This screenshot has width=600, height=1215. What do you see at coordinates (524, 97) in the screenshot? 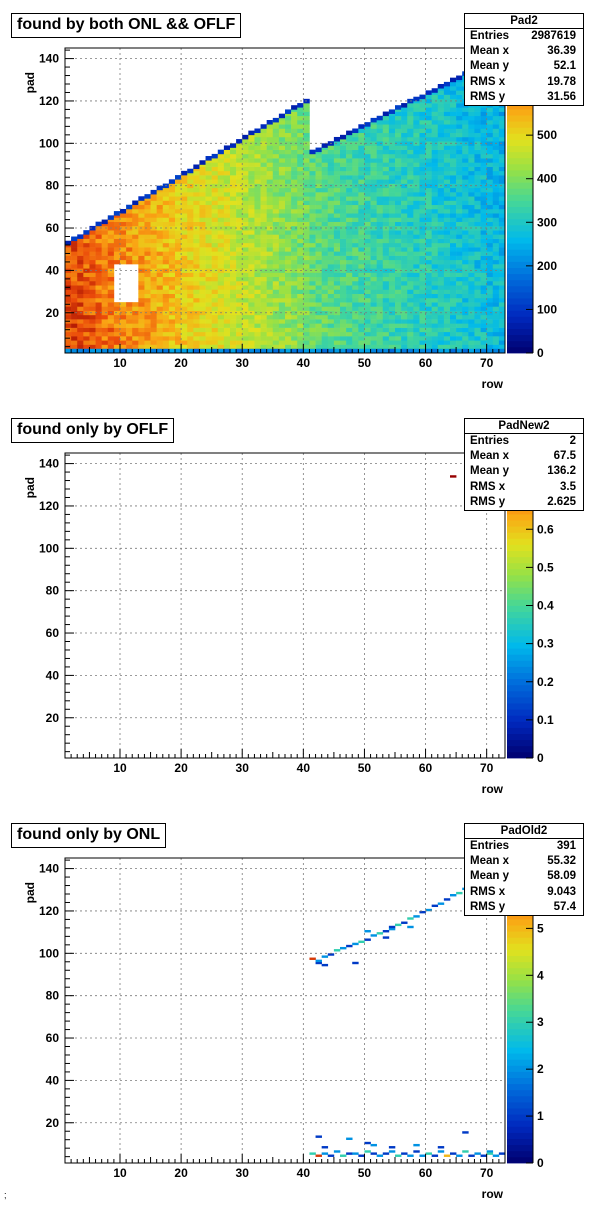
I see `stats-row: RMS y 31.56` at bounding box center [524, 97].